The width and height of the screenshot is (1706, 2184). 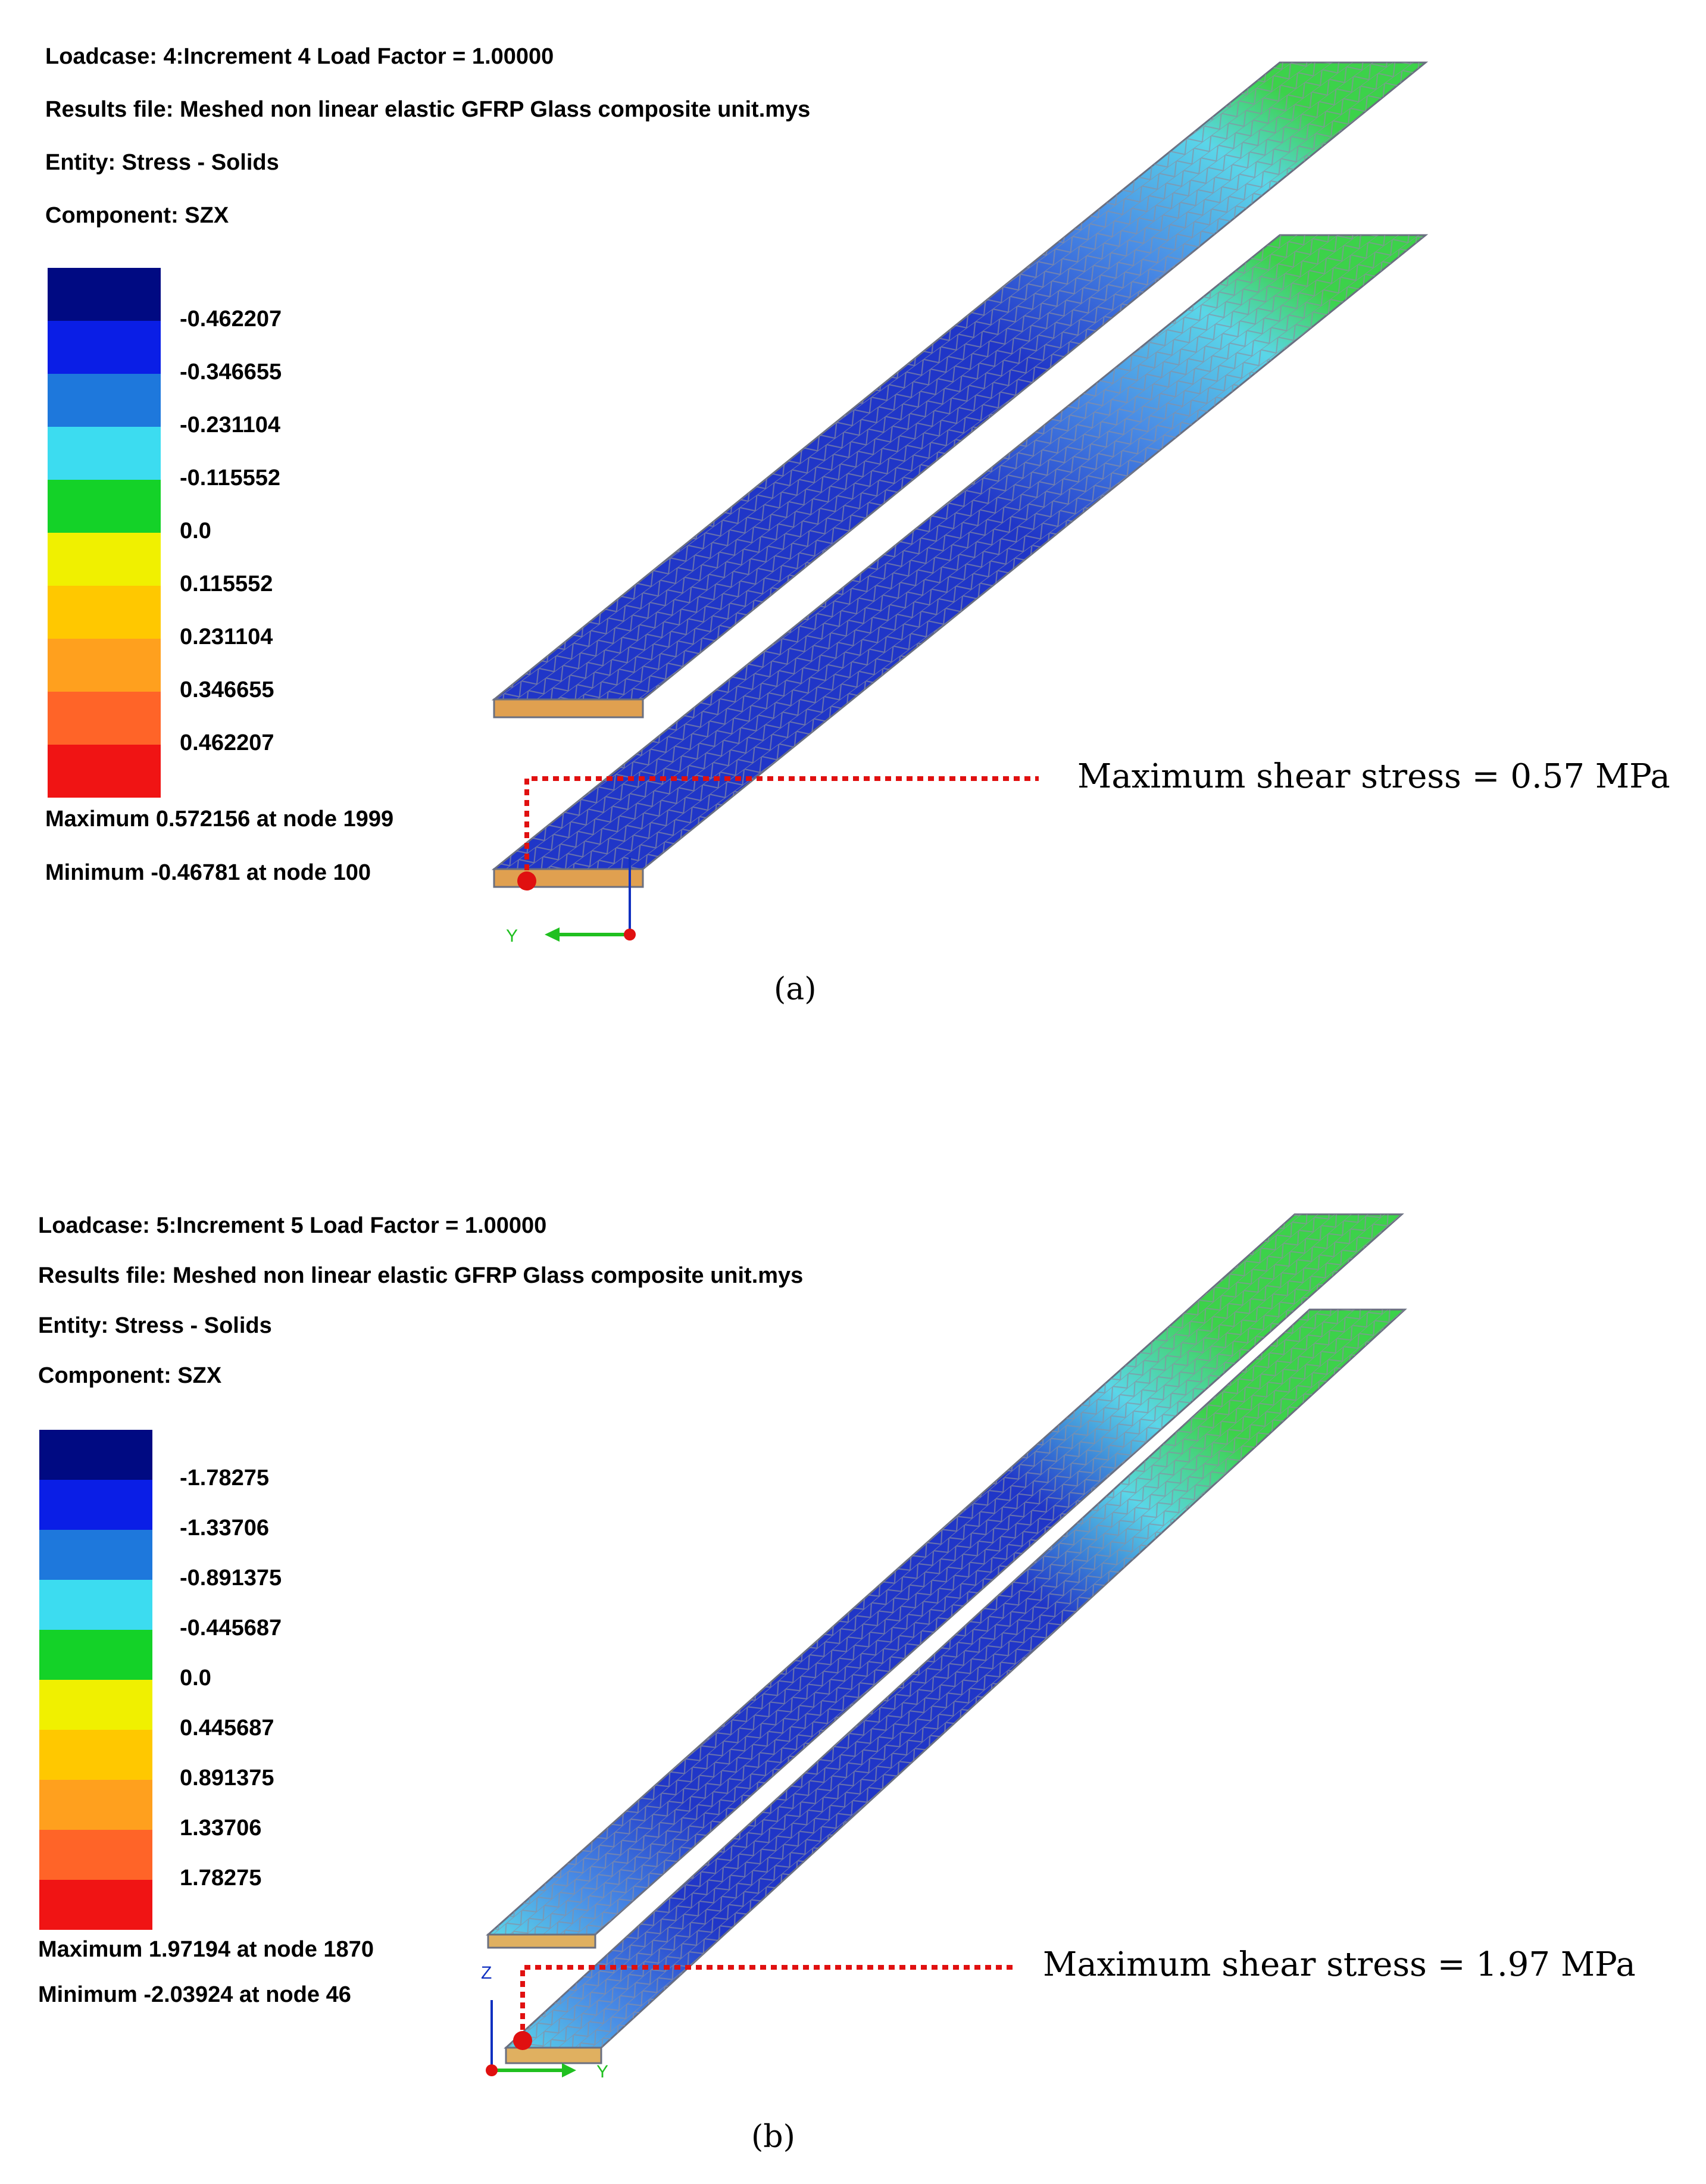 I want to click on legend-value-label: -0.891375, so click(x=231, y=1578).